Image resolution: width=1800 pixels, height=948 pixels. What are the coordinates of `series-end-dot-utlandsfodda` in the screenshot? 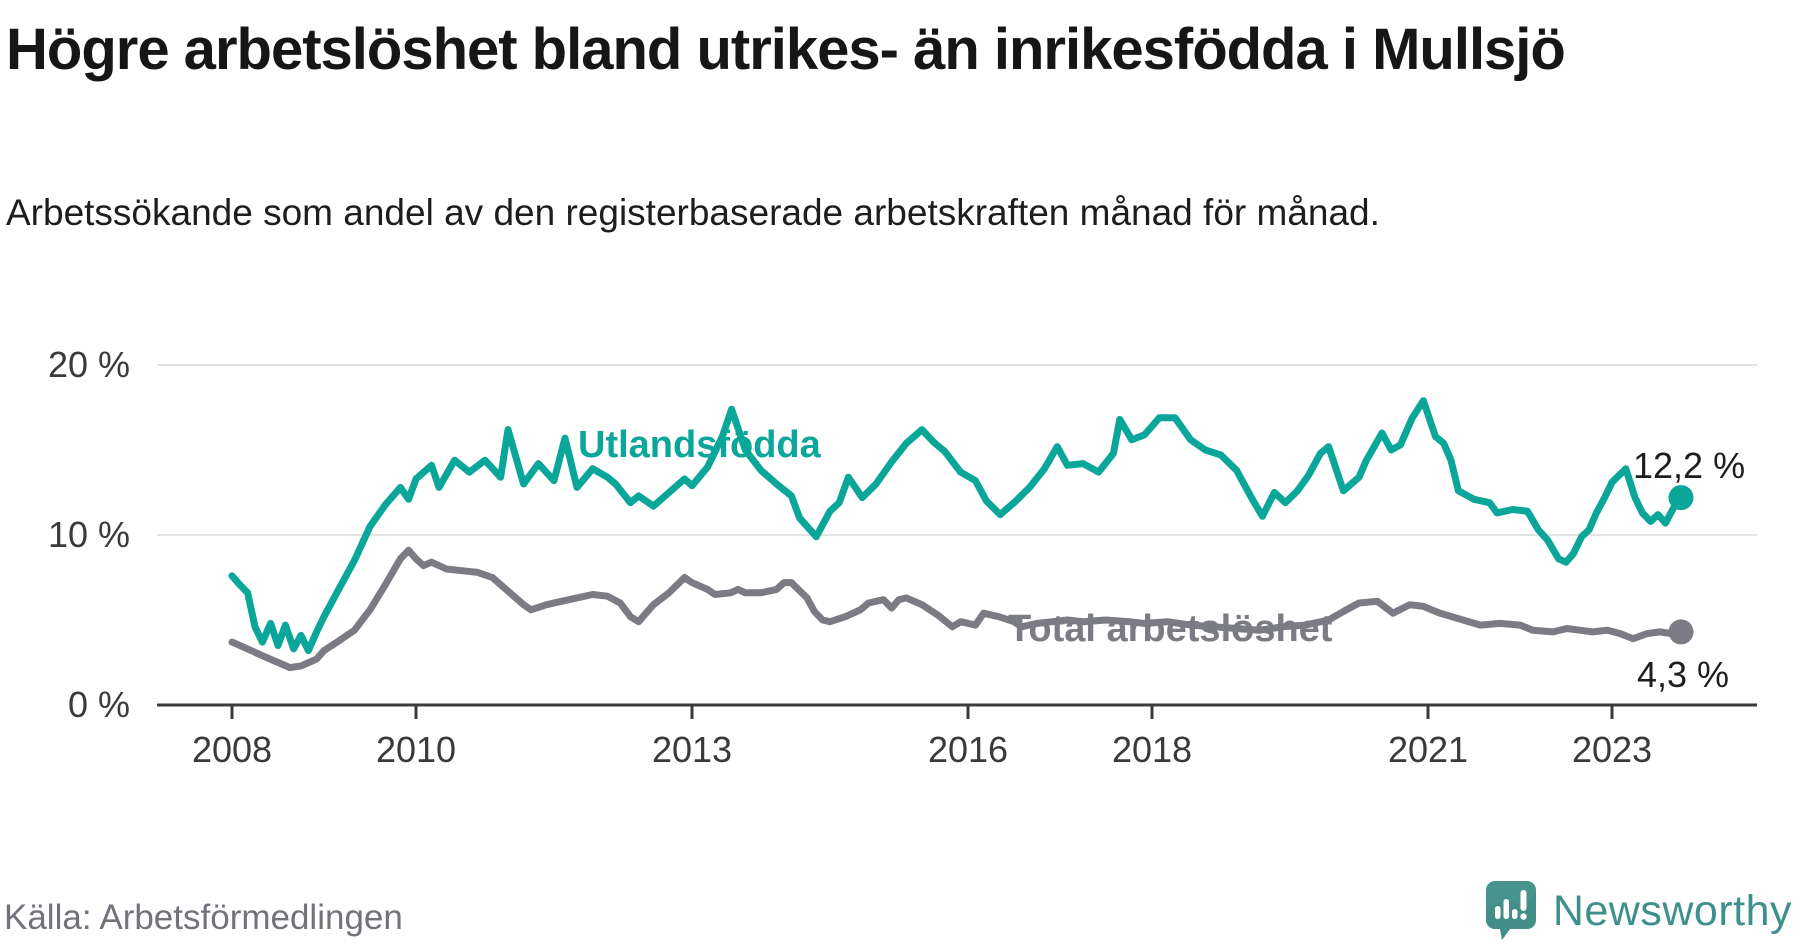 It's located at (1681, 498).